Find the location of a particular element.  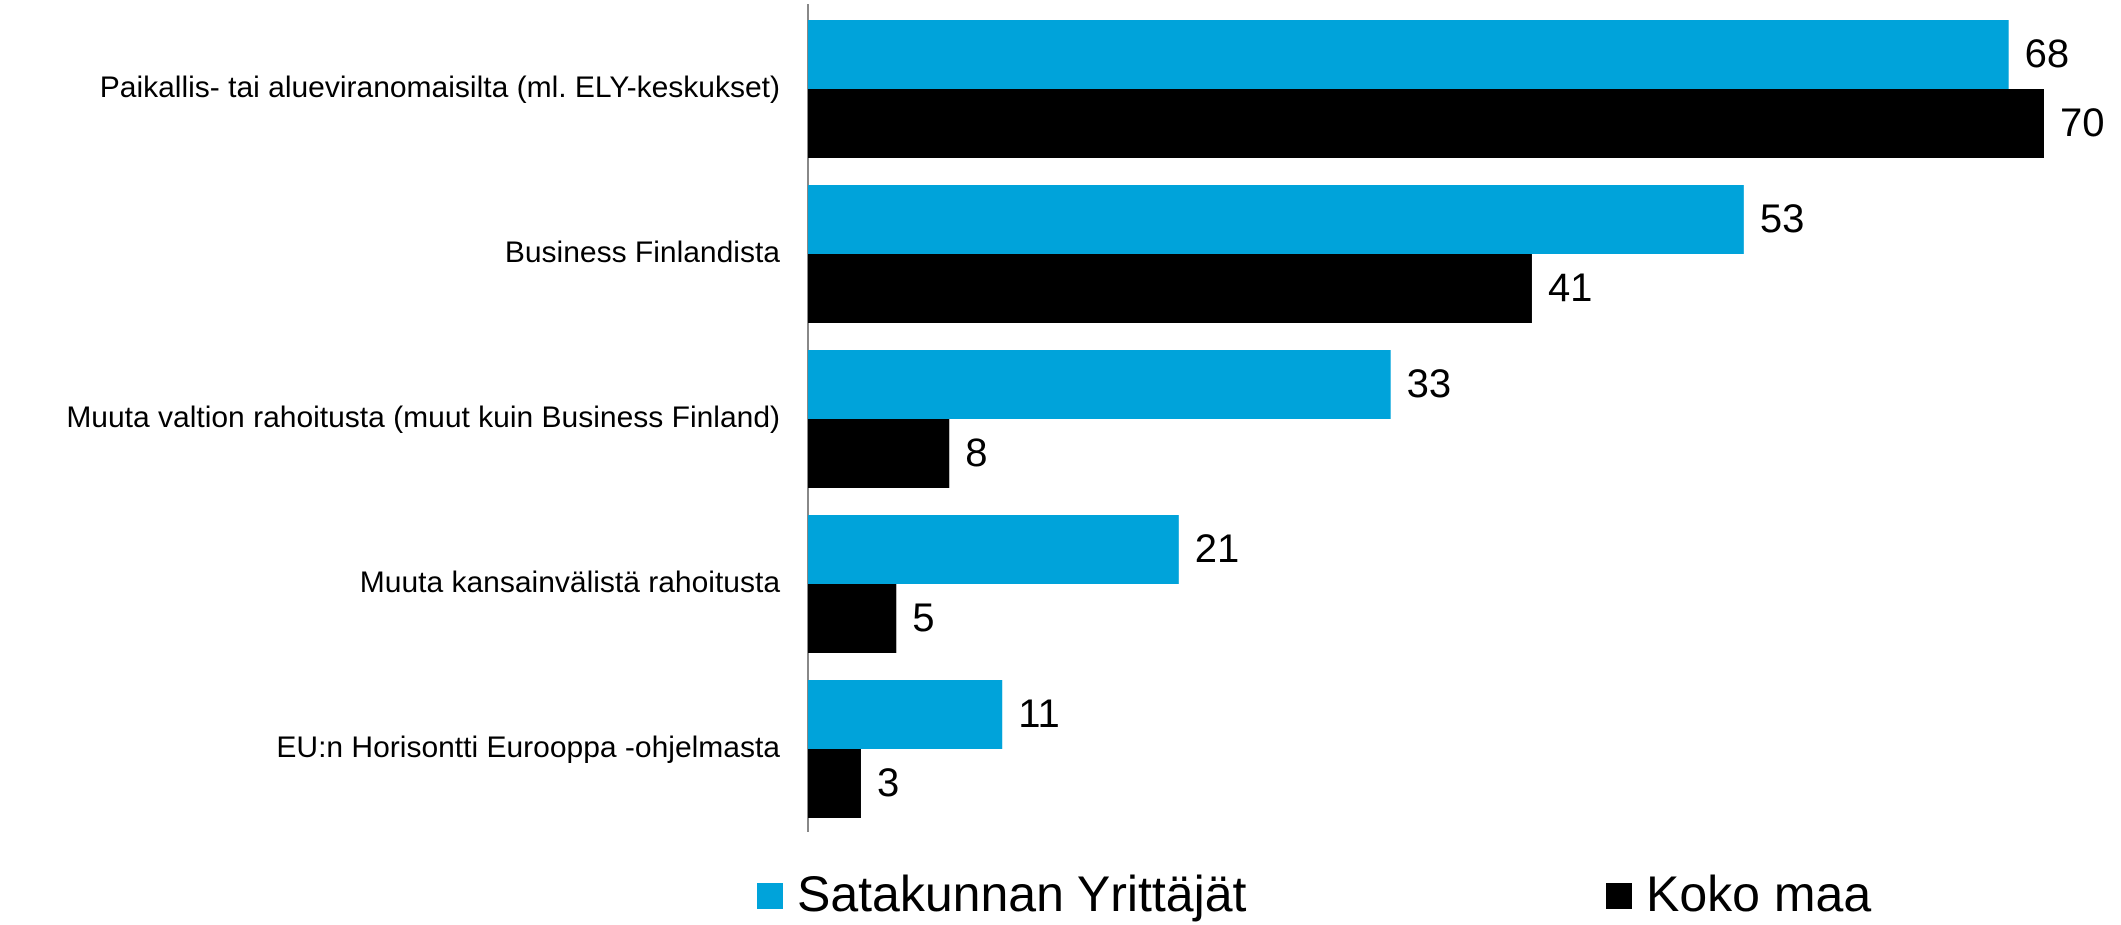

legend-label: Koko maa is located at coordinates (1758, 894).